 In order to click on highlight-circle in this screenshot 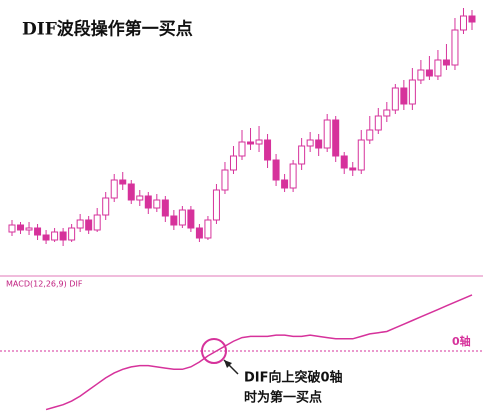, I will do `click(214, 351)`.